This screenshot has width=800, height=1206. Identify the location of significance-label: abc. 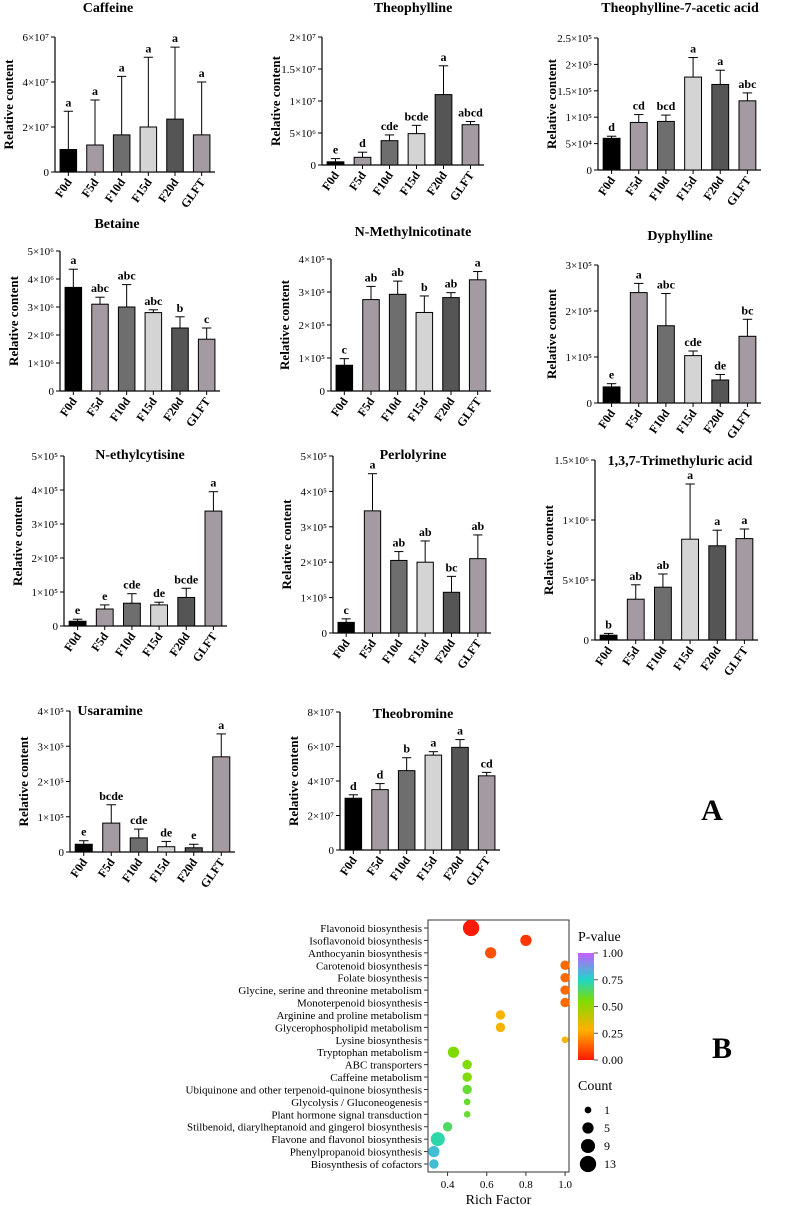
(153, 301).